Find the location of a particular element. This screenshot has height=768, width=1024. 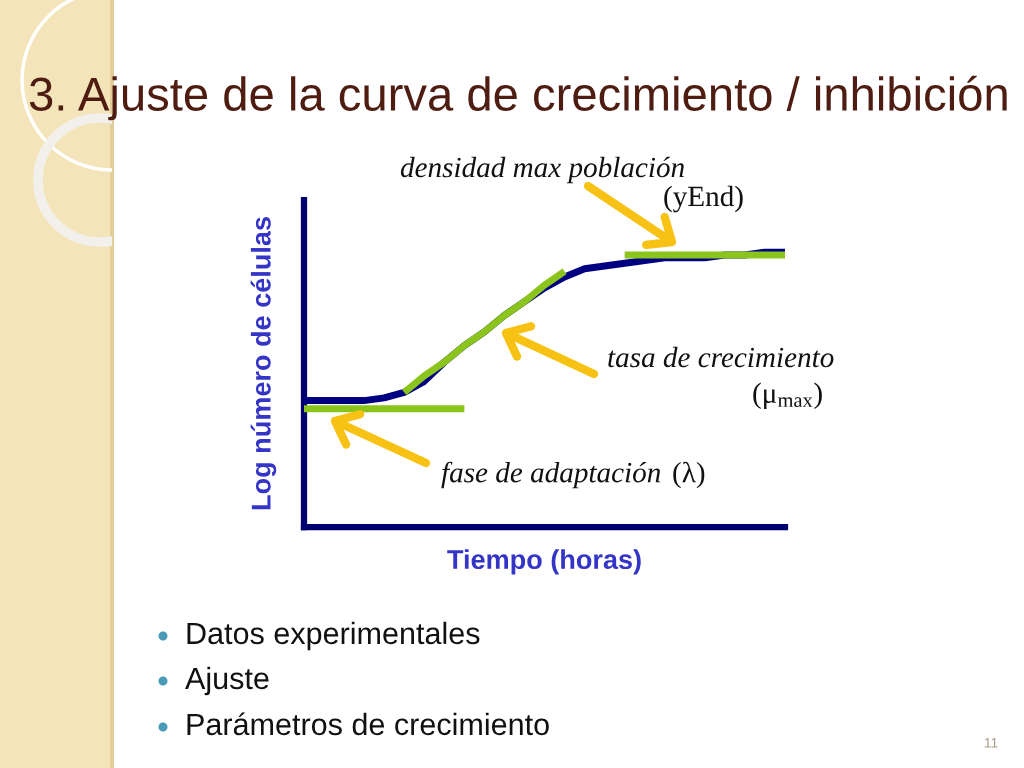

text: Ajuste is located at coordinates (227, 681).